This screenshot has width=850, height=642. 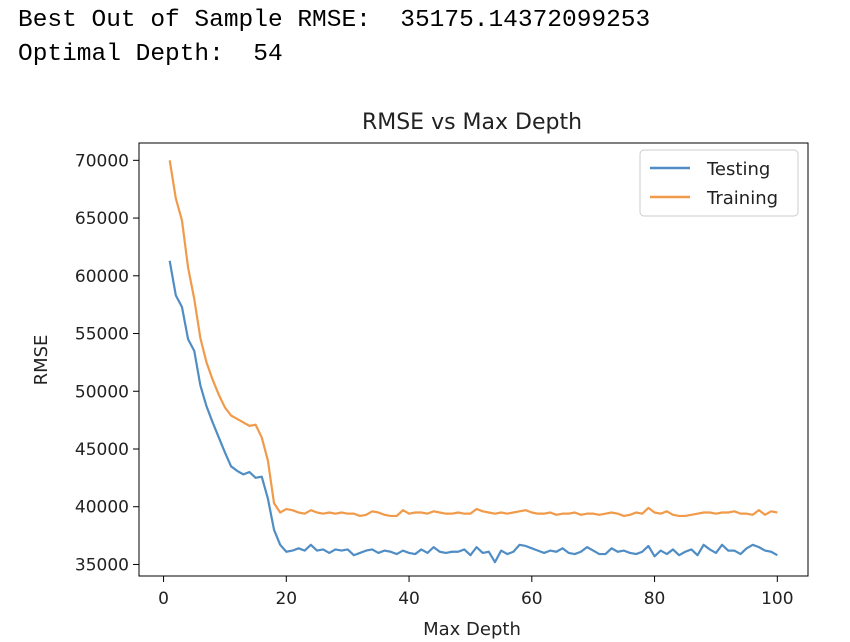 What do you see at coordinates (286, 599) in the screenshot?
I see `x-tick-label: 20` at bounding box center [286, 599].